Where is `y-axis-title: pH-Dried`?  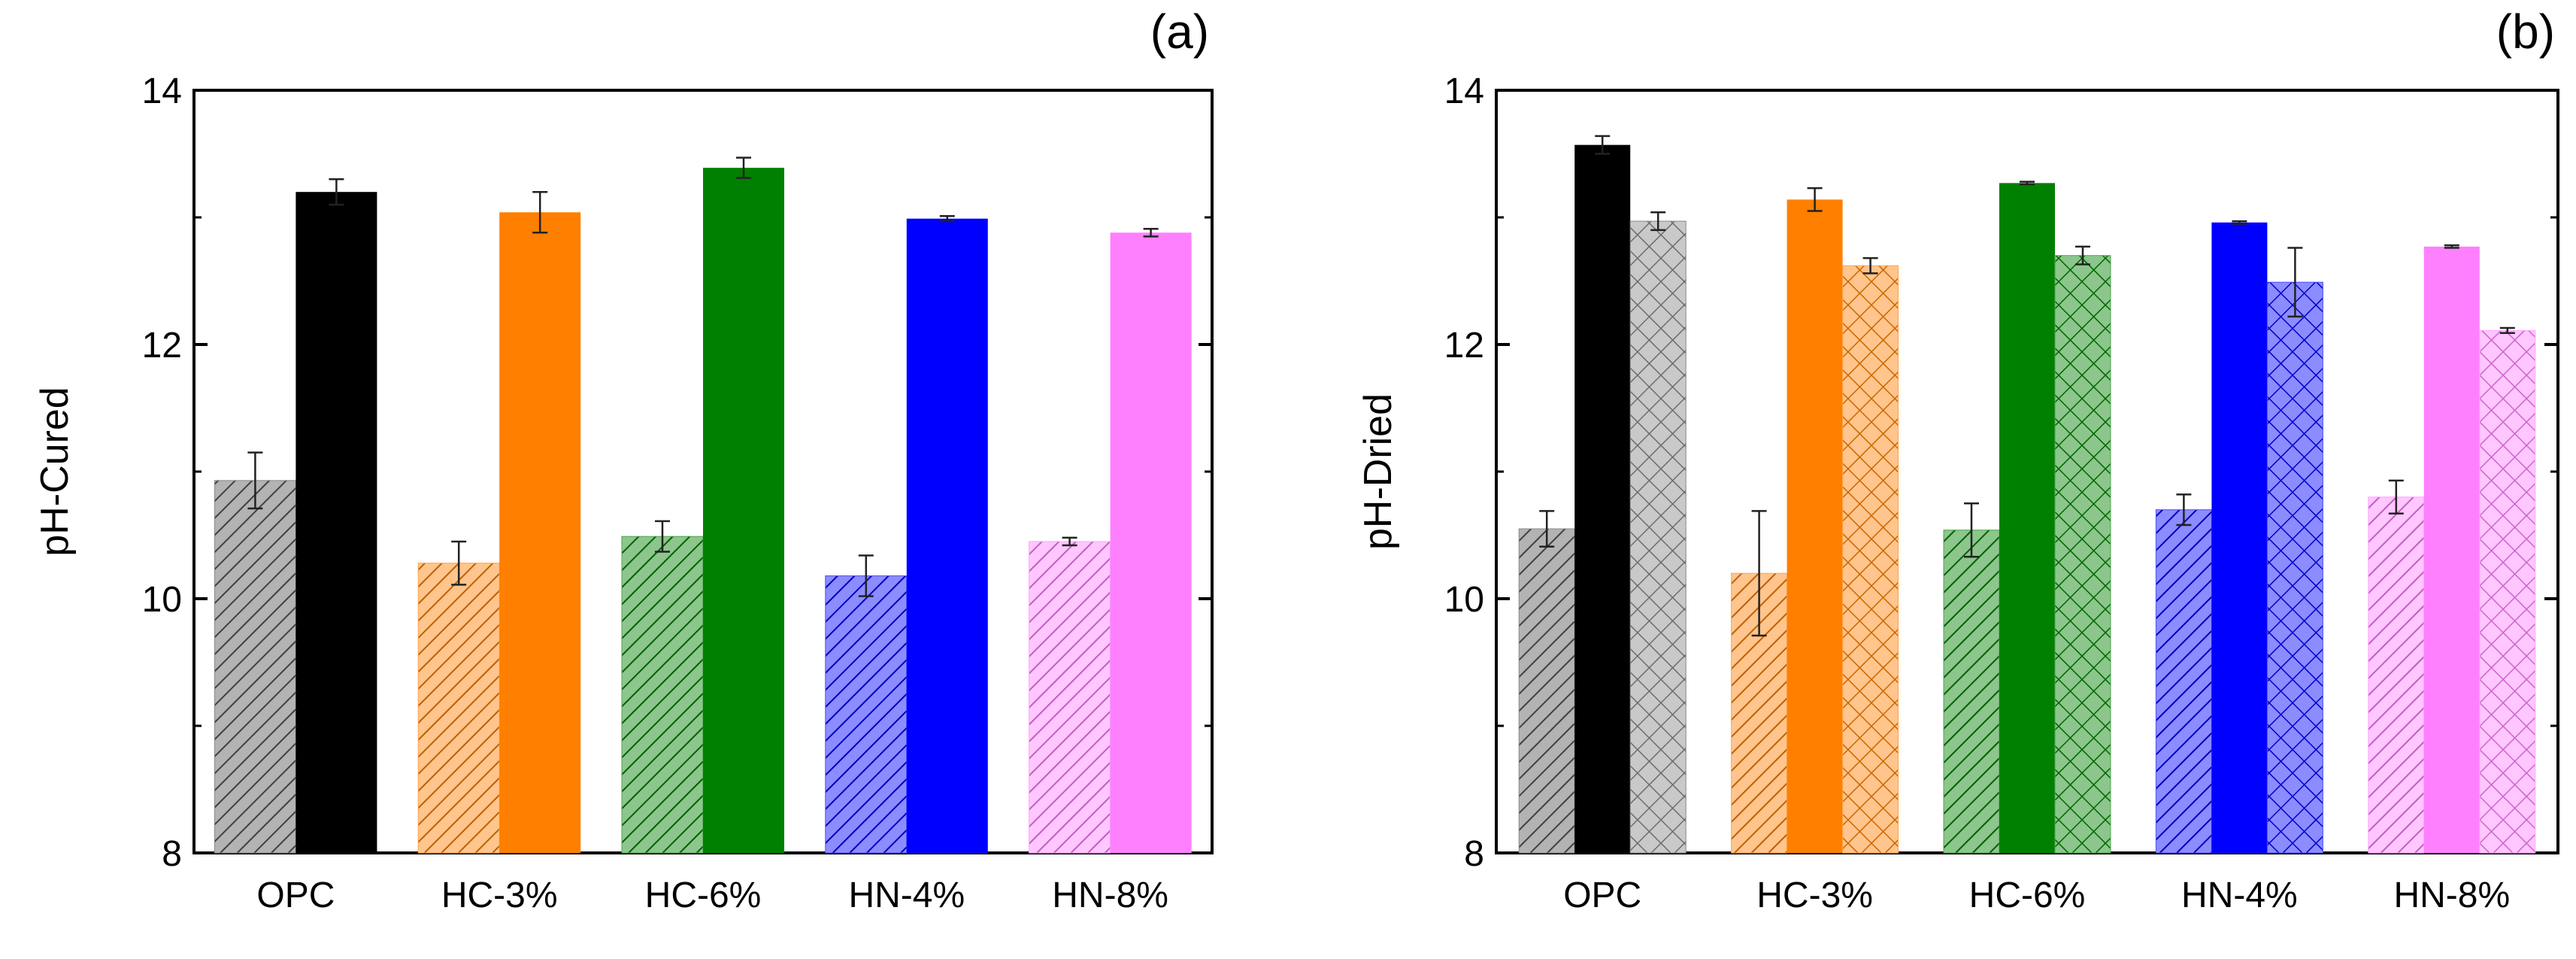 y-axis-title: pH-Dried is located at coordinates (1378, 472).